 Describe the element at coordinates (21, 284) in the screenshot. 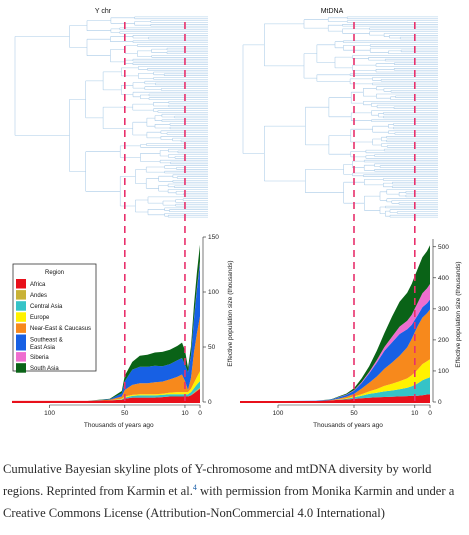

I see `legend-swatch-africa` at that location.